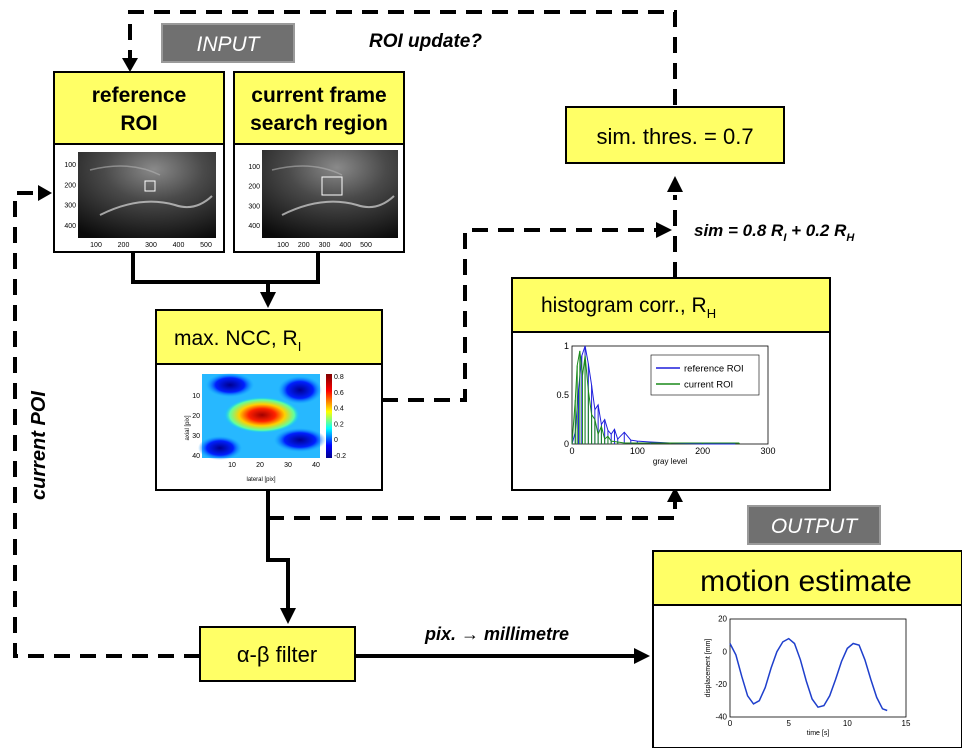 The width and height of the screenshot is (962, 748). What do you see at coordinates (106, 424) in the screenshot?
I see `current-poi-loop` at bounding box center [106, 424].